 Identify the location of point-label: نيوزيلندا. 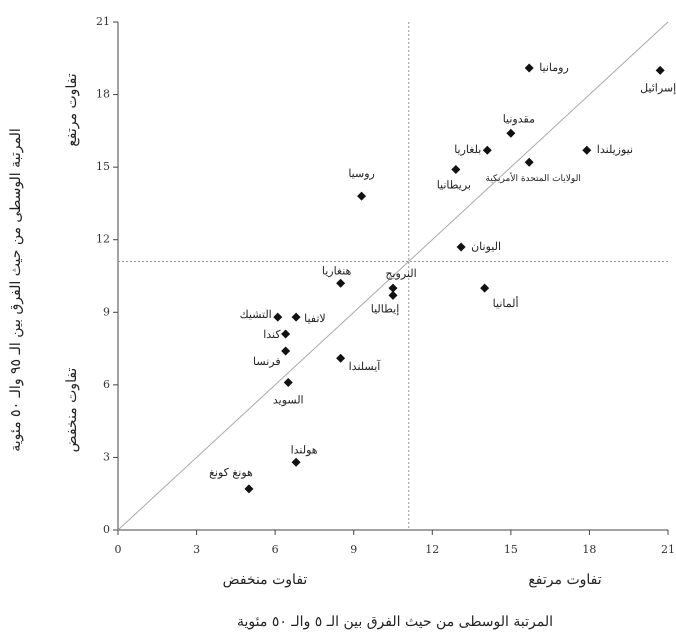
(615, 149).